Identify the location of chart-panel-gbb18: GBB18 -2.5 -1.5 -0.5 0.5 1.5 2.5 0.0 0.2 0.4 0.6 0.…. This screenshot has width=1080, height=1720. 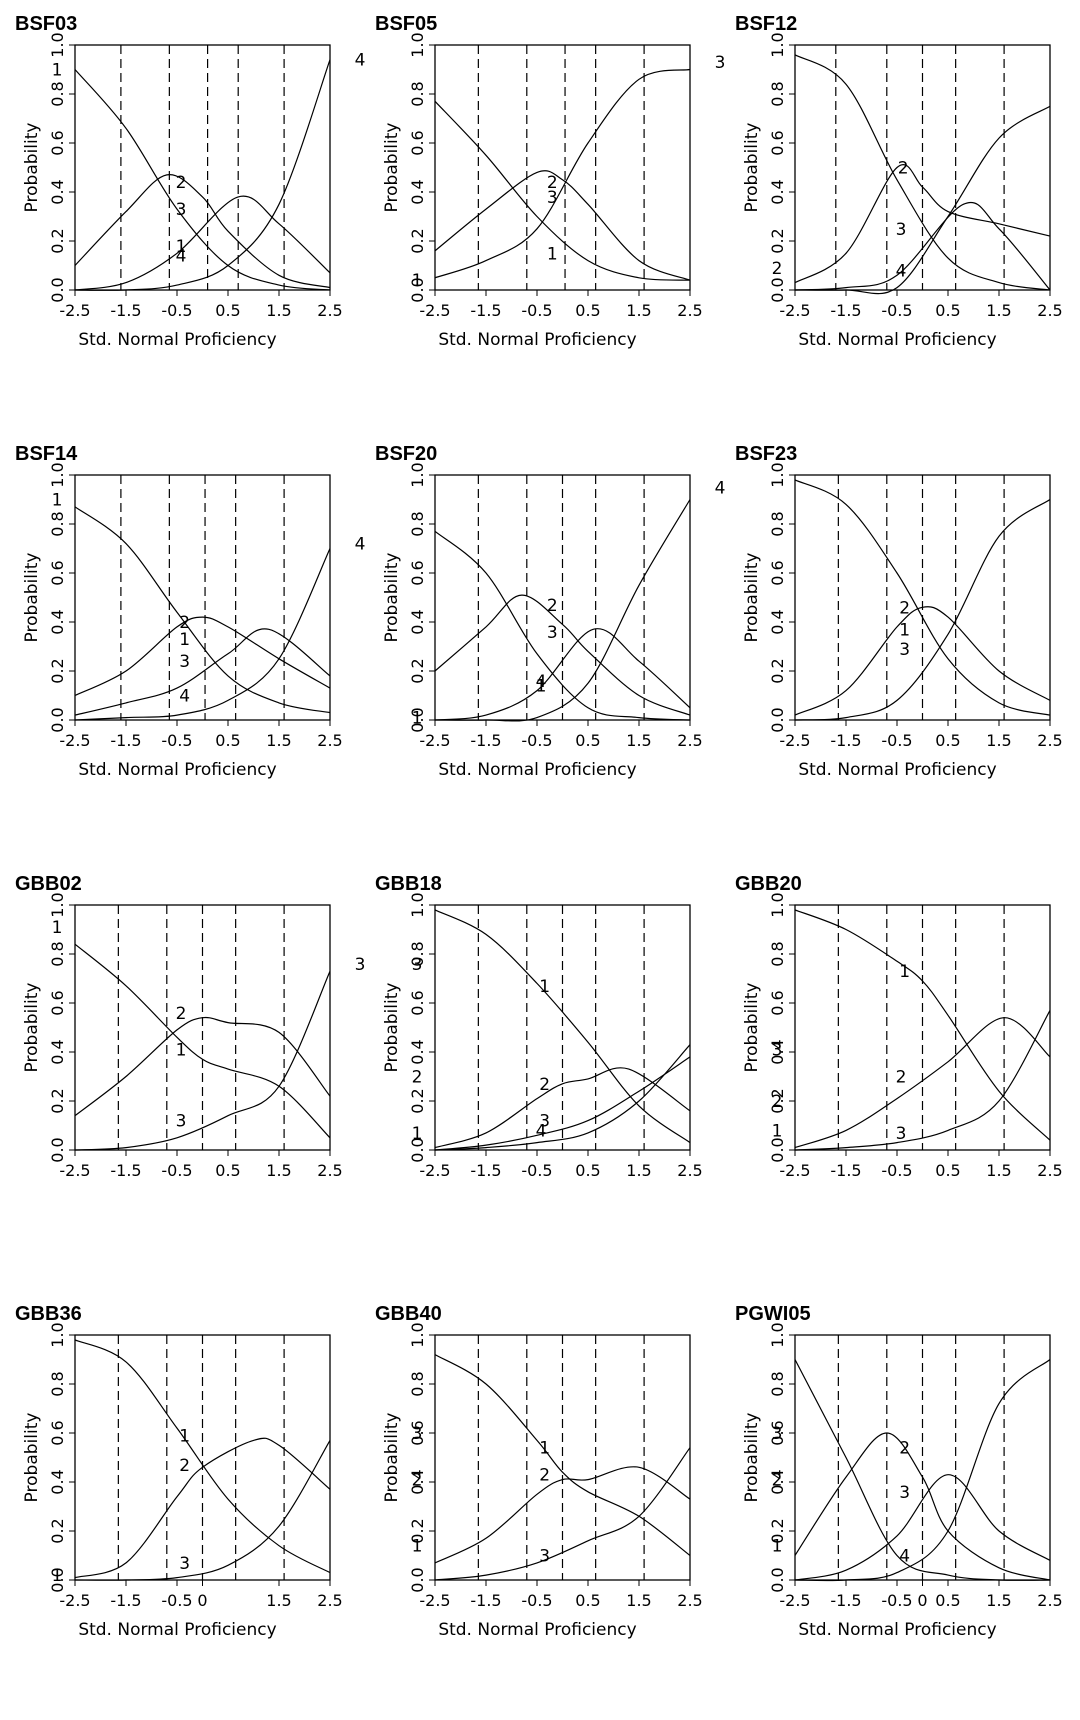
(540, 1075).